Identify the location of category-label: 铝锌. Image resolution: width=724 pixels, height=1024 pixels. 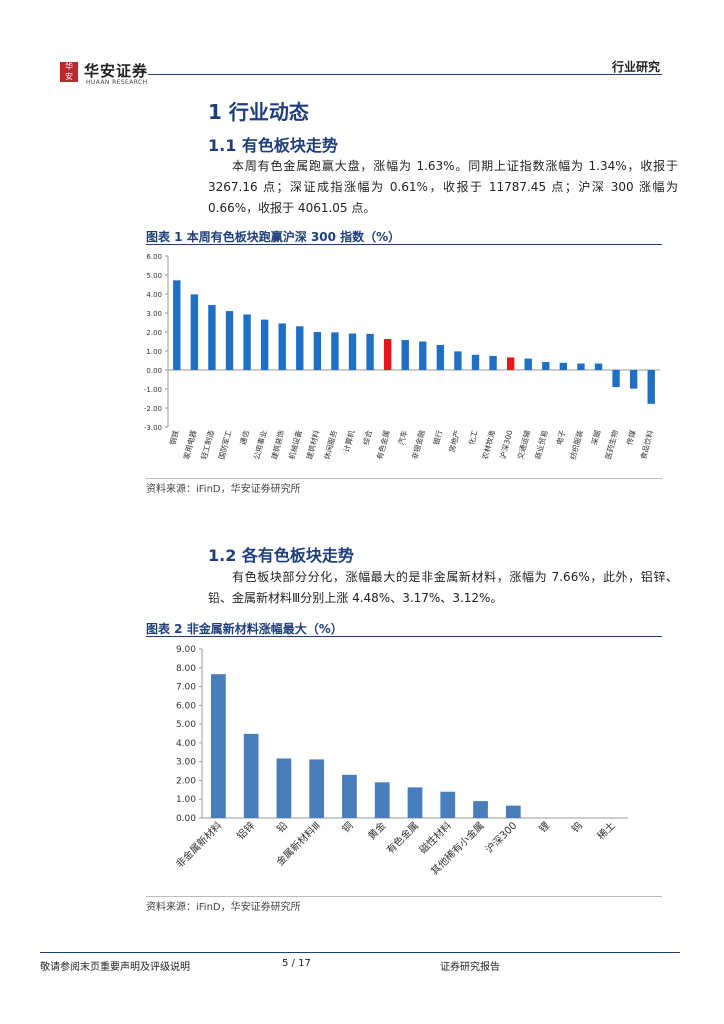
(245, 830).